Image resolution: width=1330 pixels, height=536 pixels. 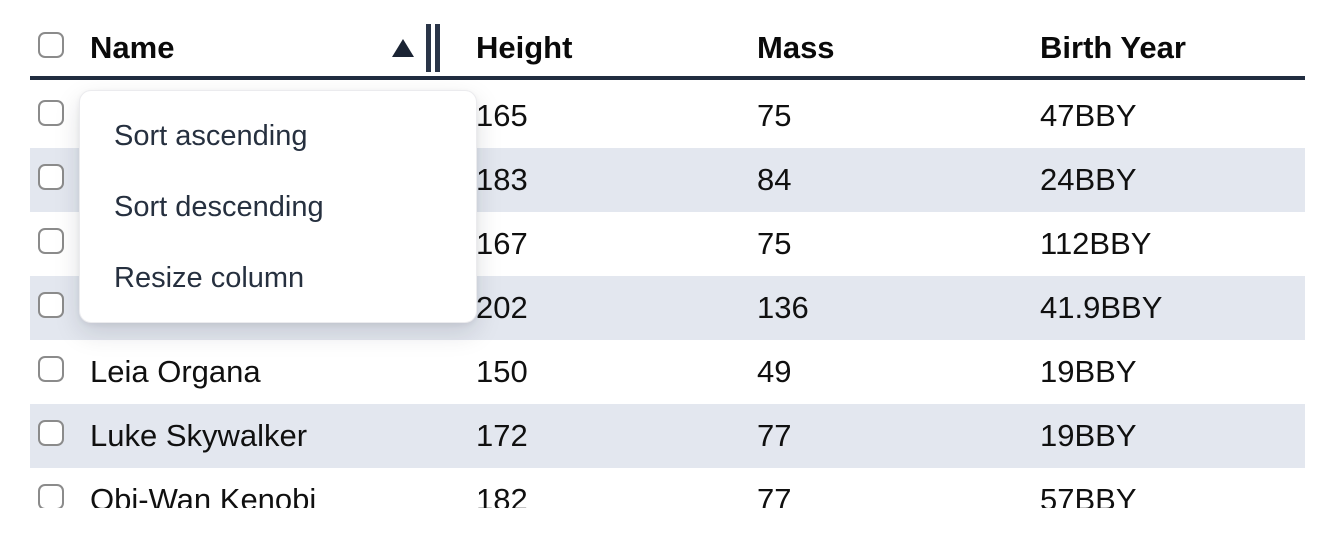 I want to click on cell-height: 167, so click(x=502, y=243).